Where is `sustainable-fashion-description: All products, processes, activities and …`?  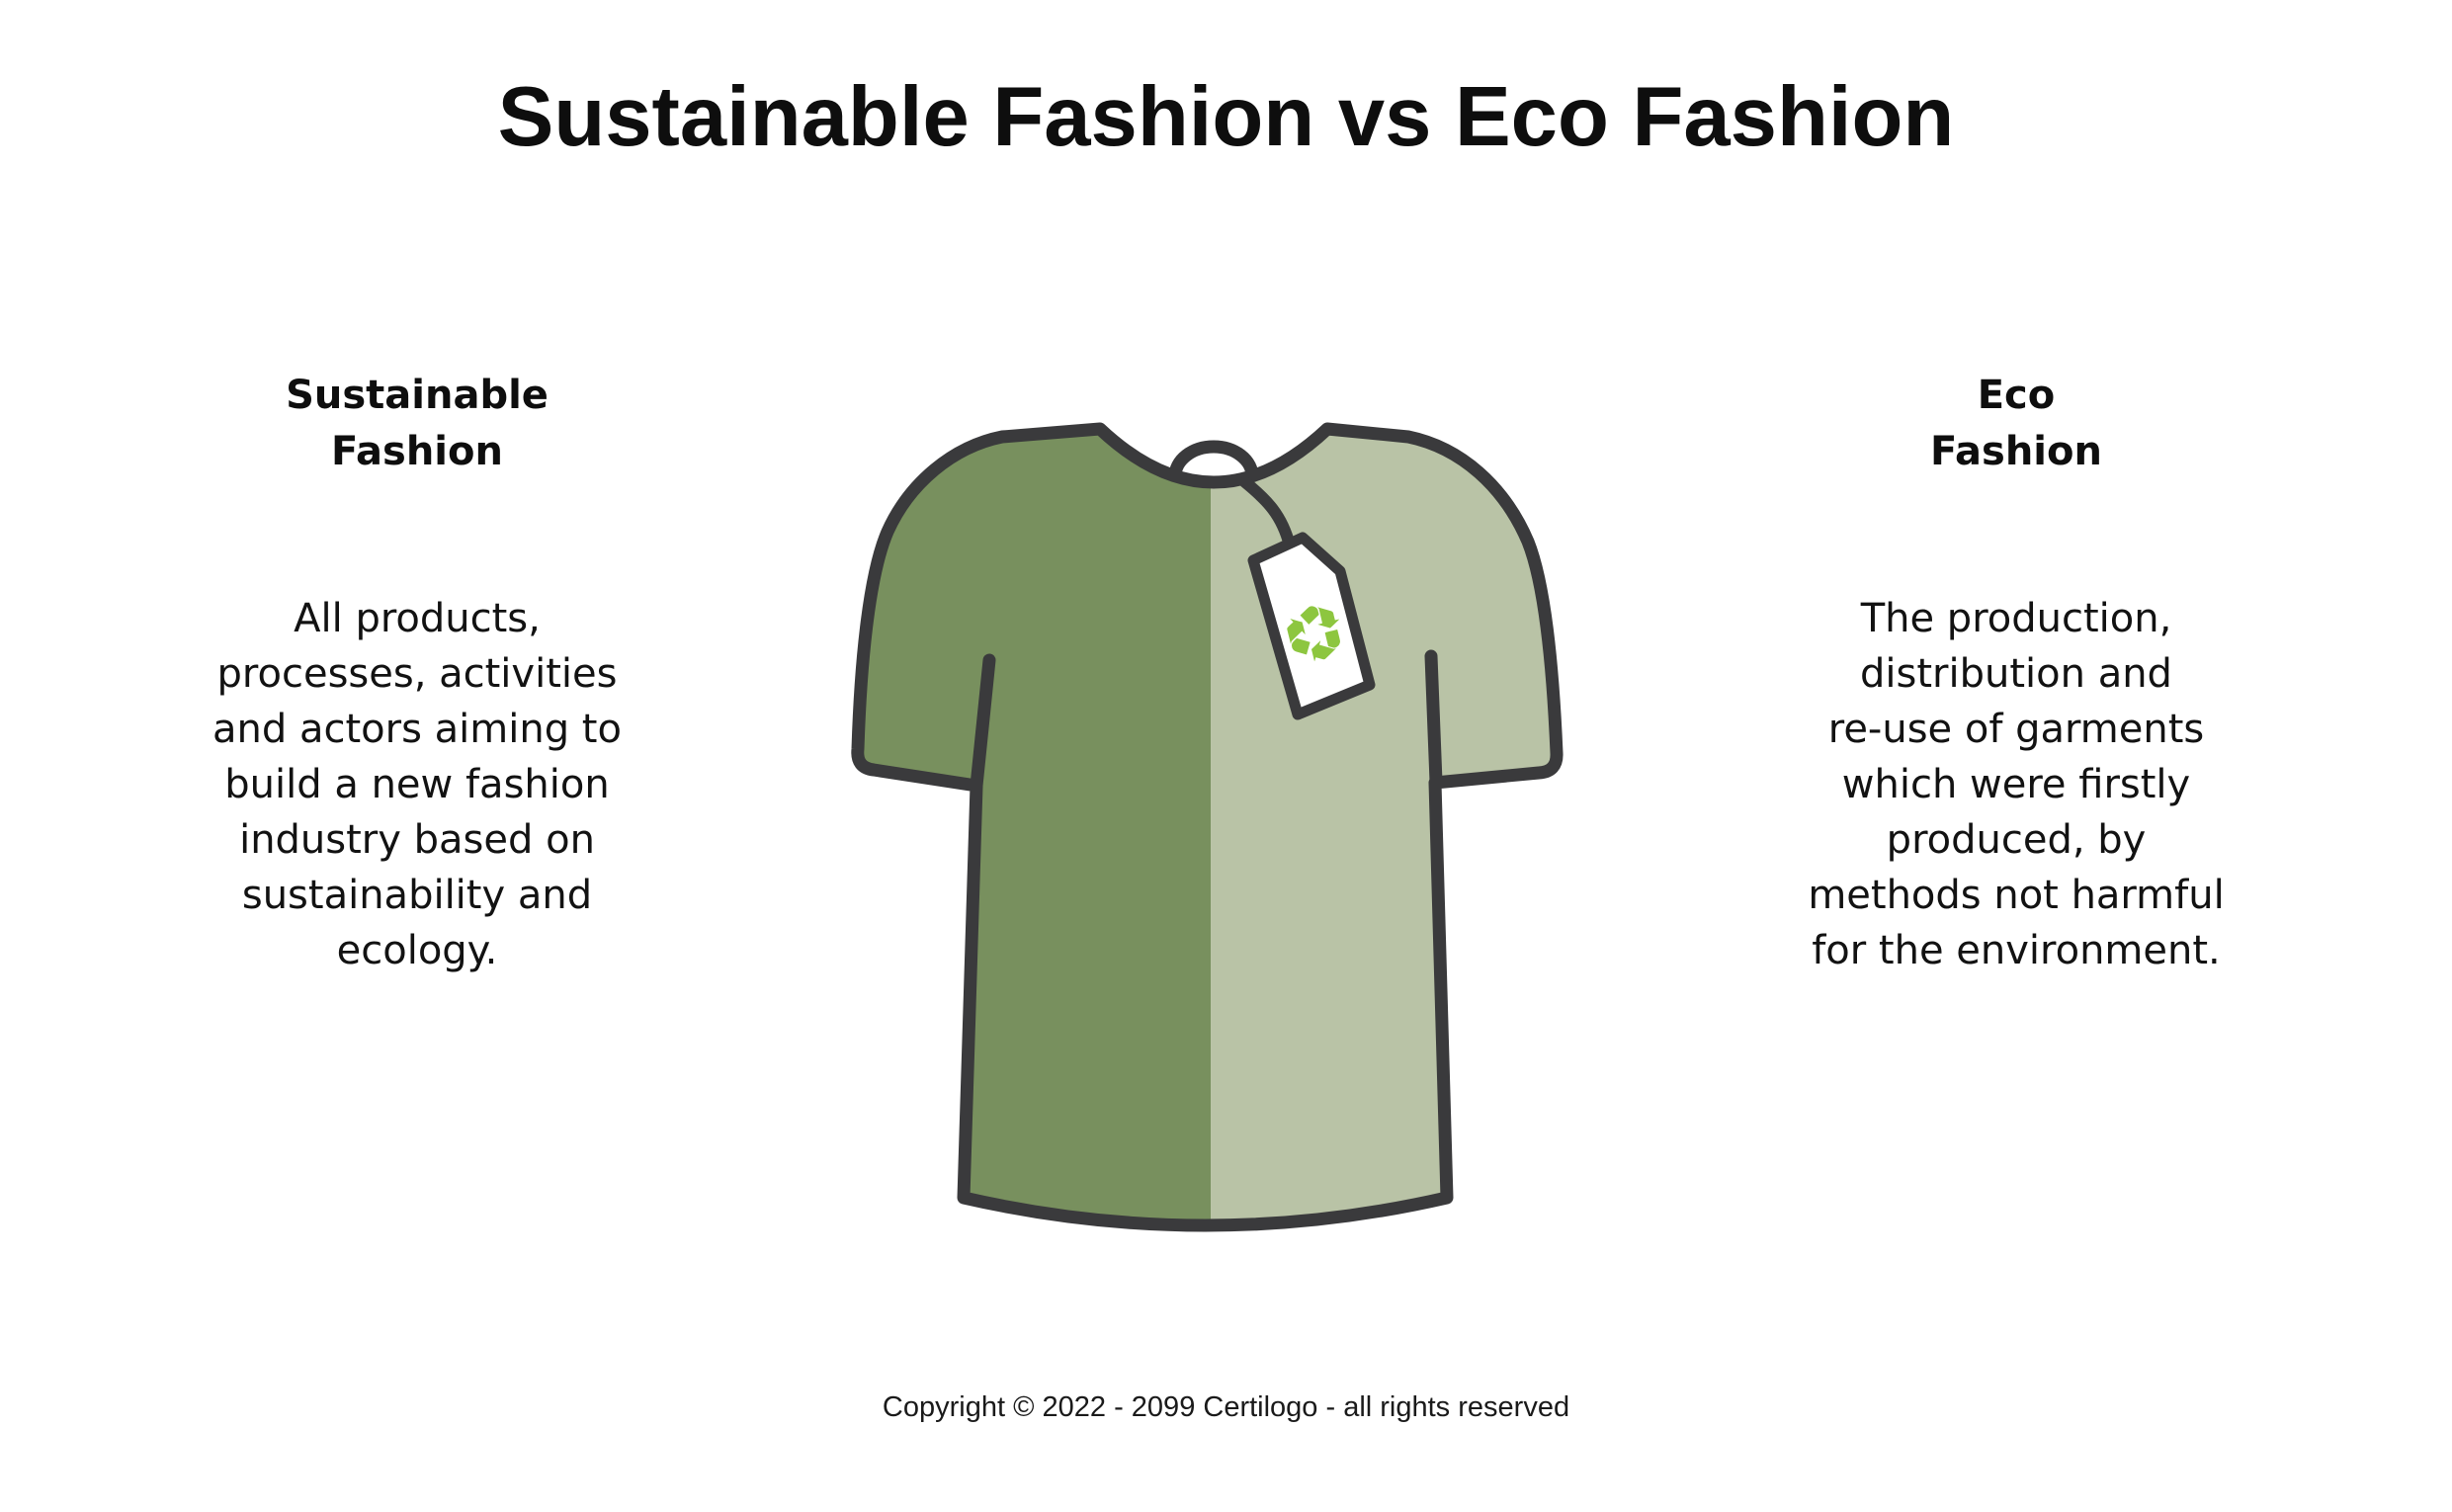 sustainable-fashion-description: All products, processes, activities and … is located at coordinates (417, 784).